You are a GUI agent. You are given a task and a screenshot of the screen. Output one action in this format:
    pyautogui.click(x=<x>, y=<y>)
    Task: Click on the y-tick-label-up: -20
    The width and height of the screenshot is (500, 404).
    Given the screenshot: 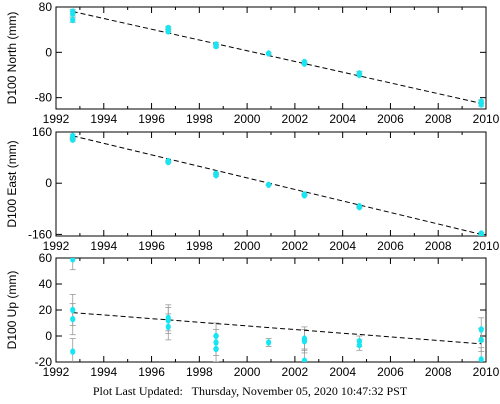 What is the action you would take?
    pyautogui.click(x=44, y=362)
    